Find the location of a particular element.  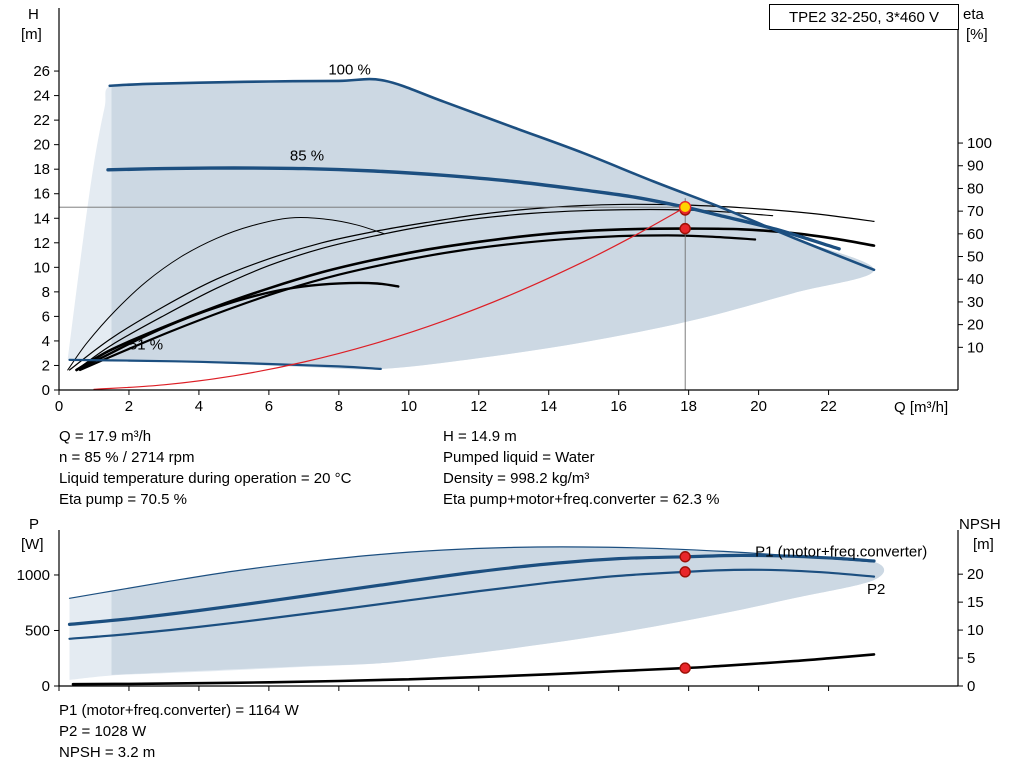

q-axis-label: Q [m³/h] is located at coordinates (921, 407).